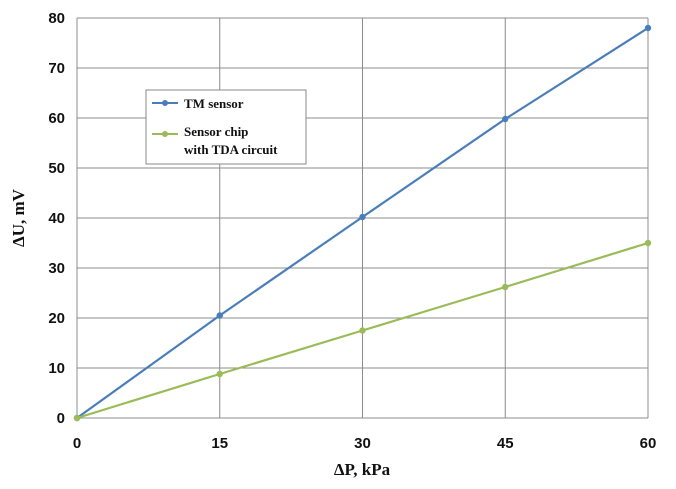 The image size is (676, 489). I want to click on y-tick-label: 70, so click(56, 68).